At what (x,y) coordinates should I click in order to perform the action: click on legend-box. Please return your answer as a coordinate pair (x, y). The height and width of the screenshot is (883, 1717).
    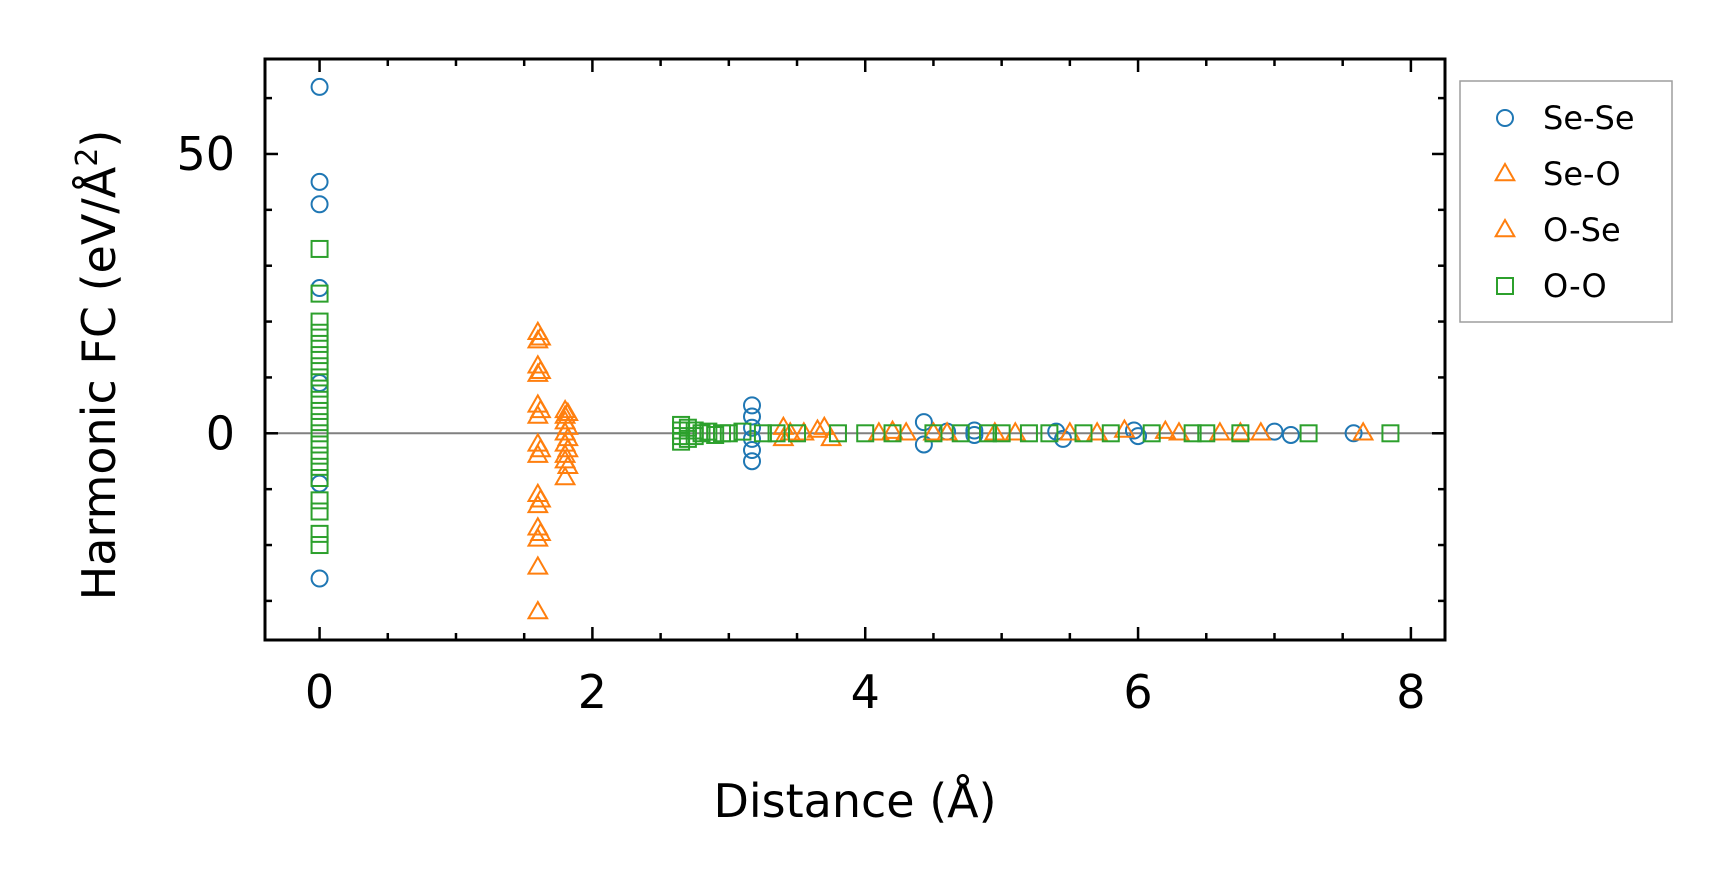
    Looking at the image, I should click on (1566, 201).